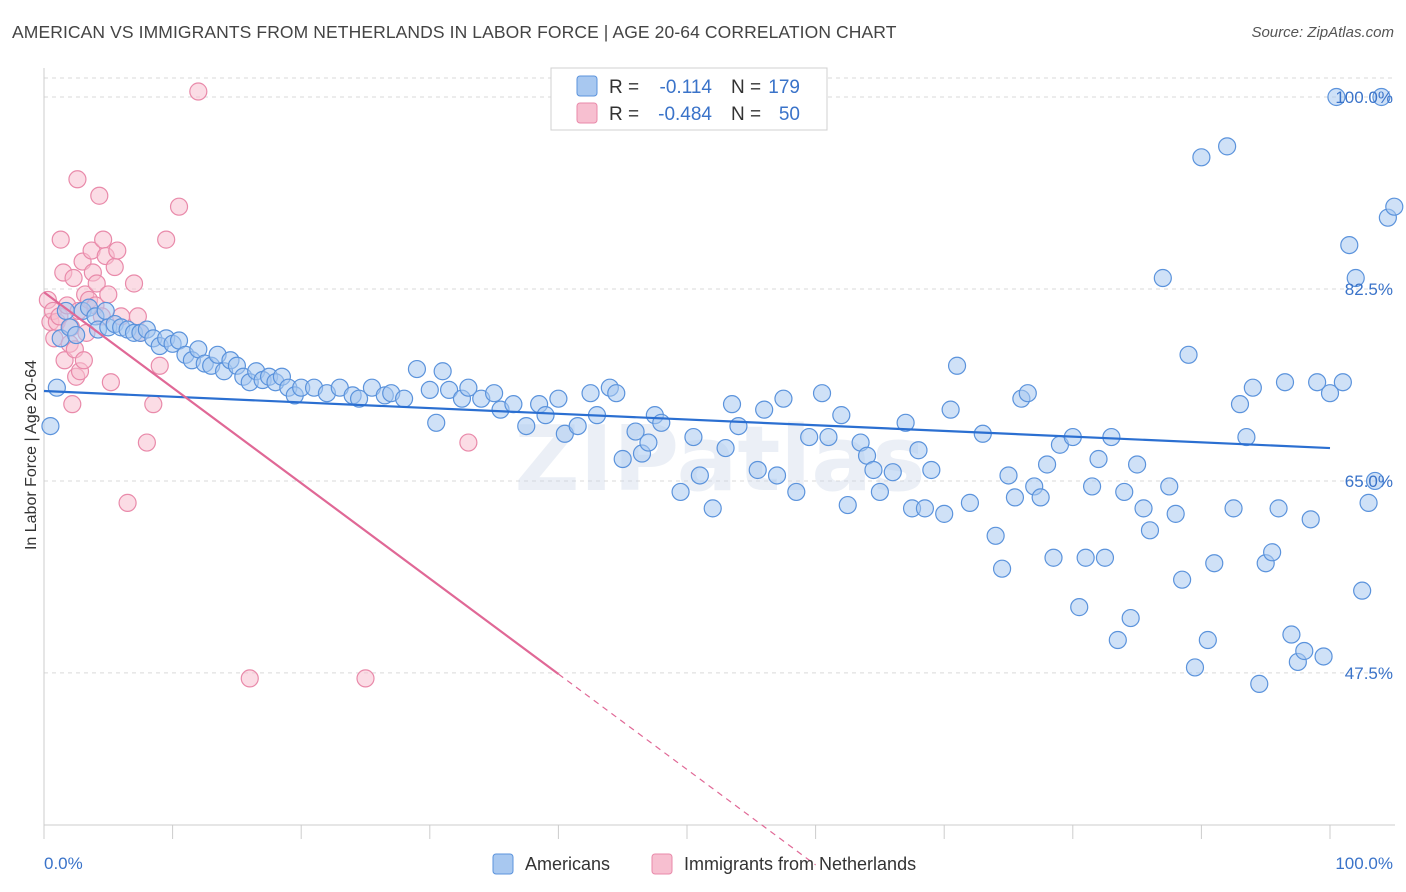 This screenshot has height=892, width=1406. I want to click on legend-r-value: -0.114, so click(686, 87).